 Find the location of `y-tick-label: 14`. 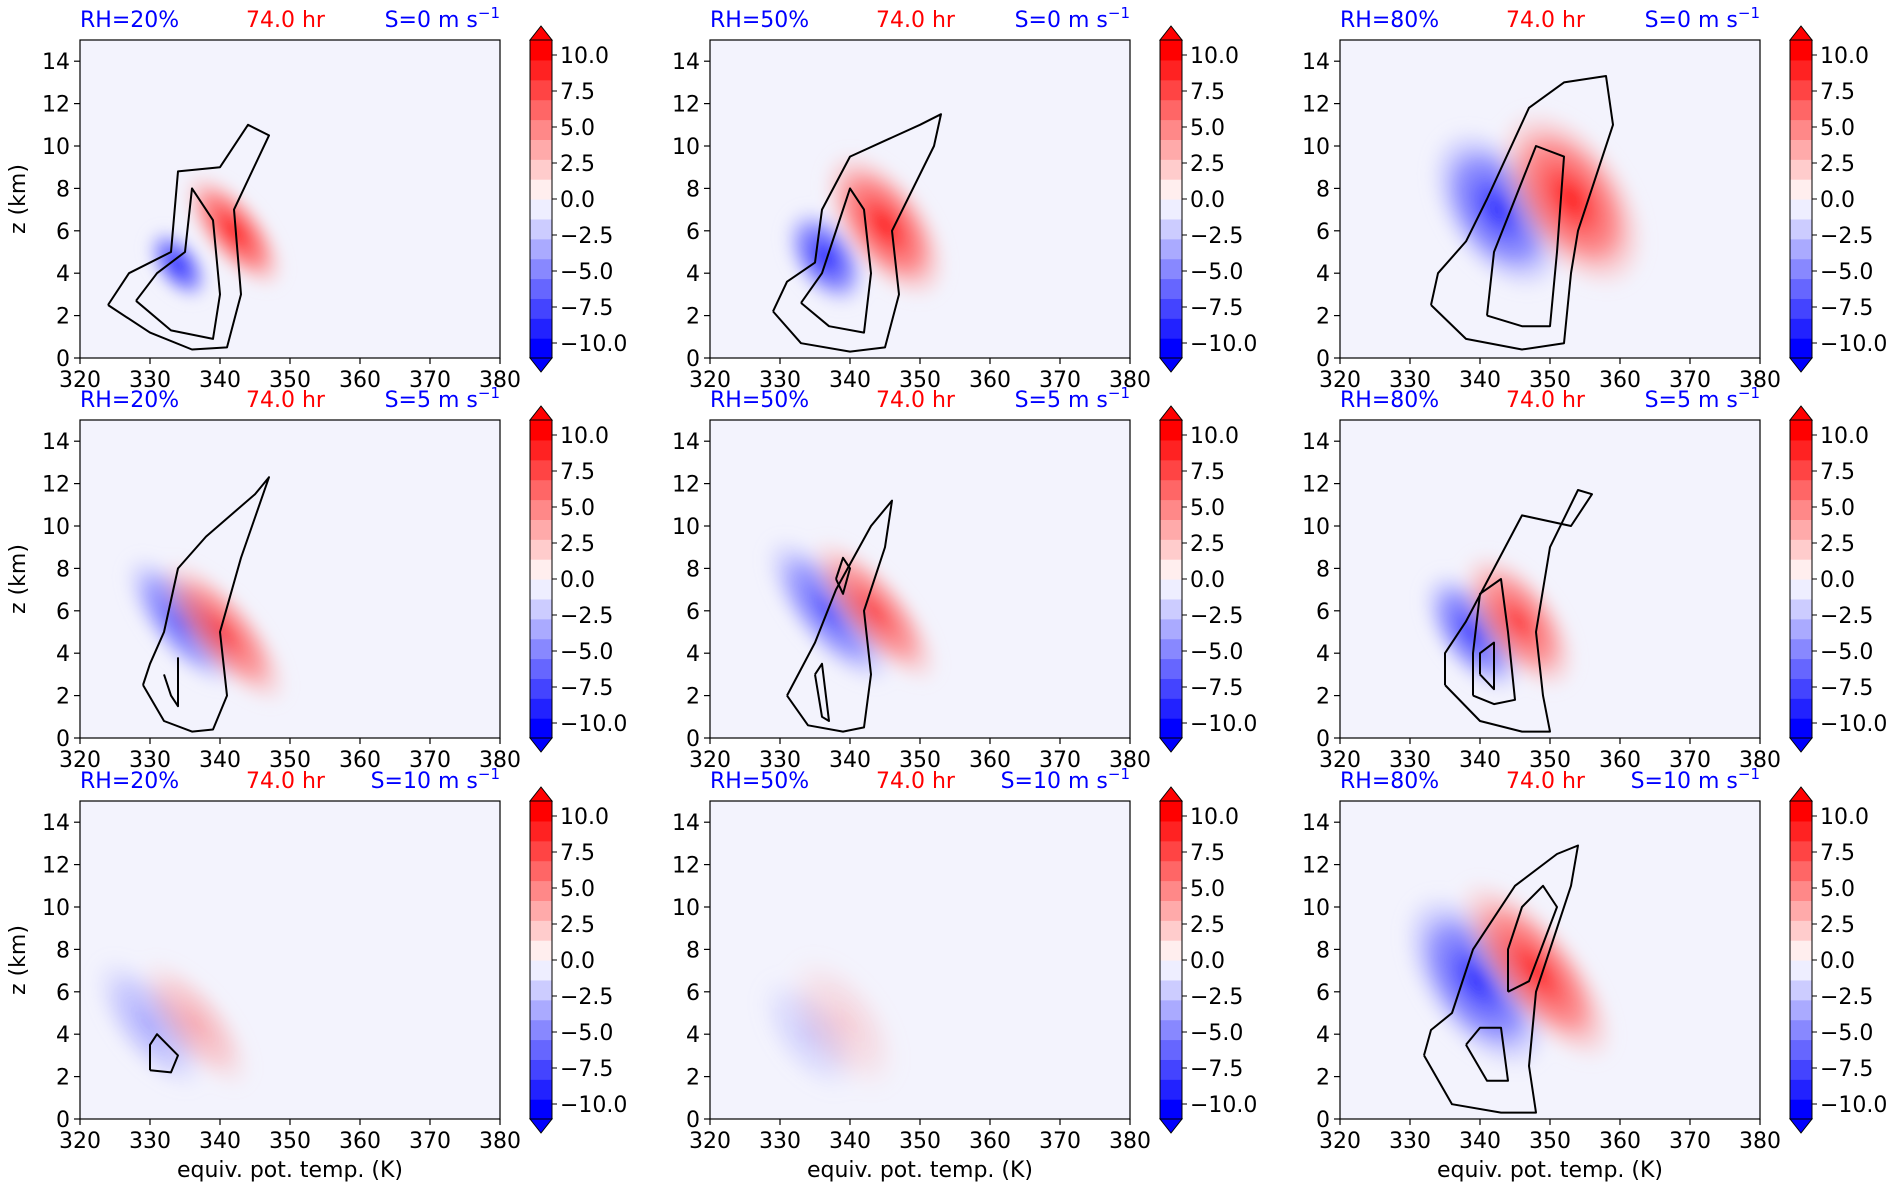

y-tick-label: 14 is located at coordinates (1316, 62).